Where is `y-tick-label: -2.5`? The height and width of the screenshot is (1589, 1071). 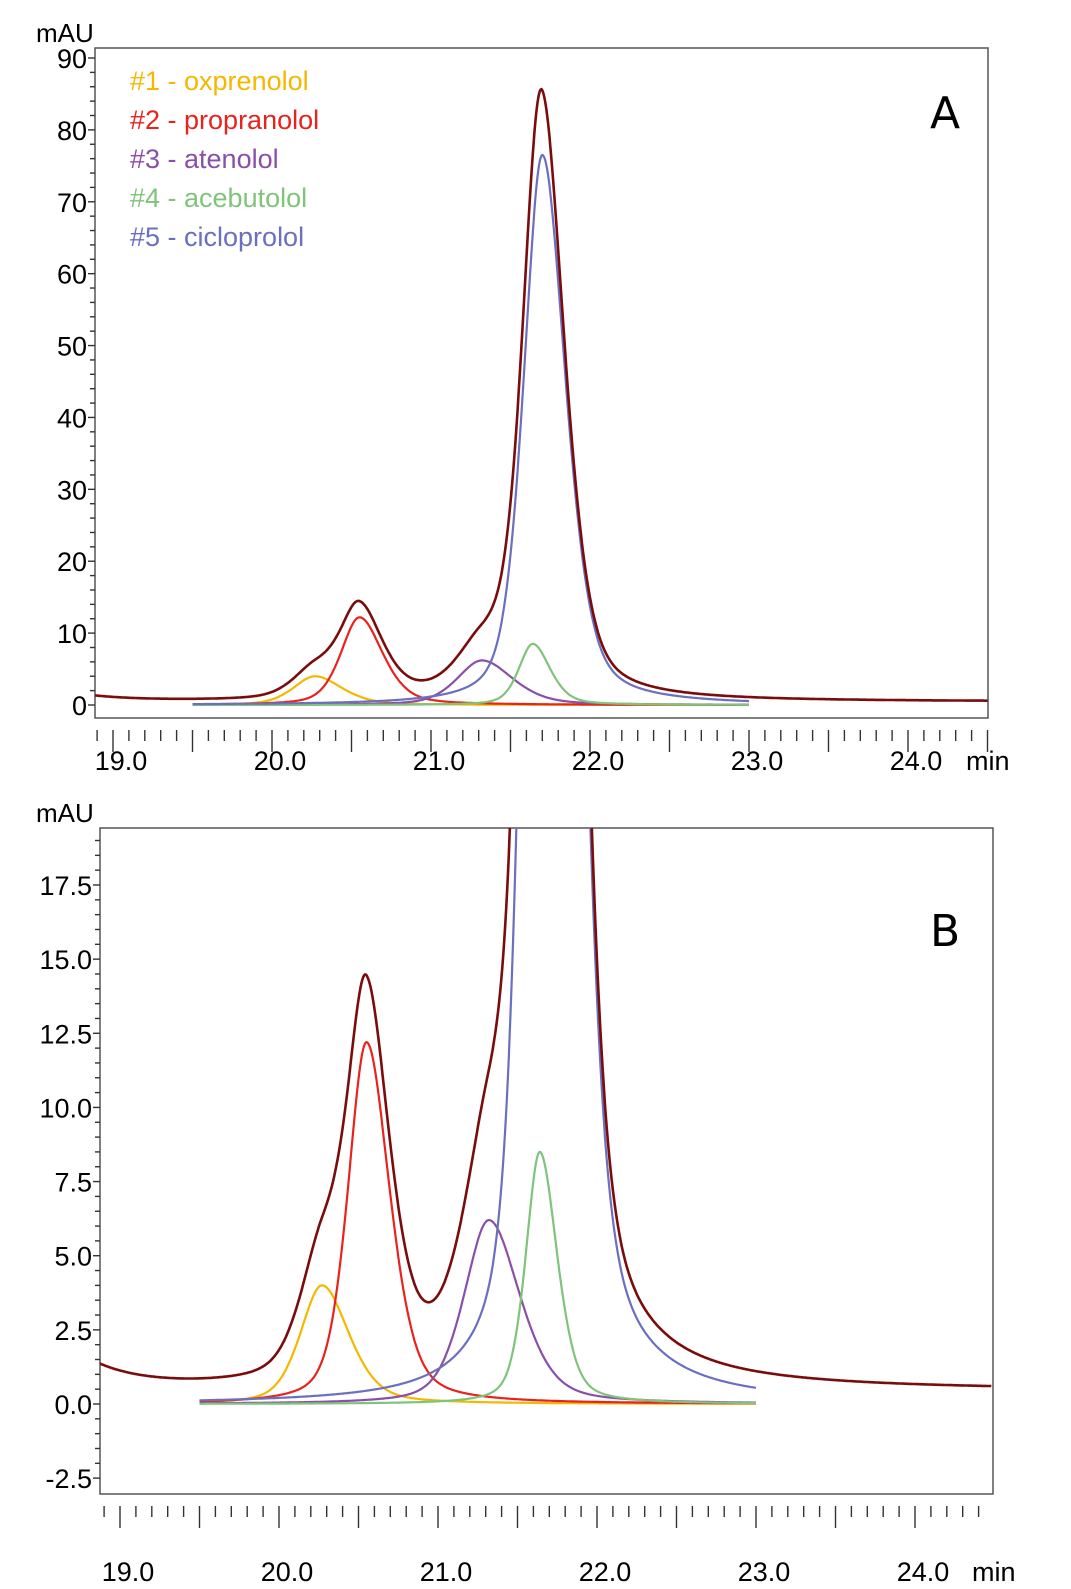 y-tick-label: -2.5 is located at coordinates (68, 1479).